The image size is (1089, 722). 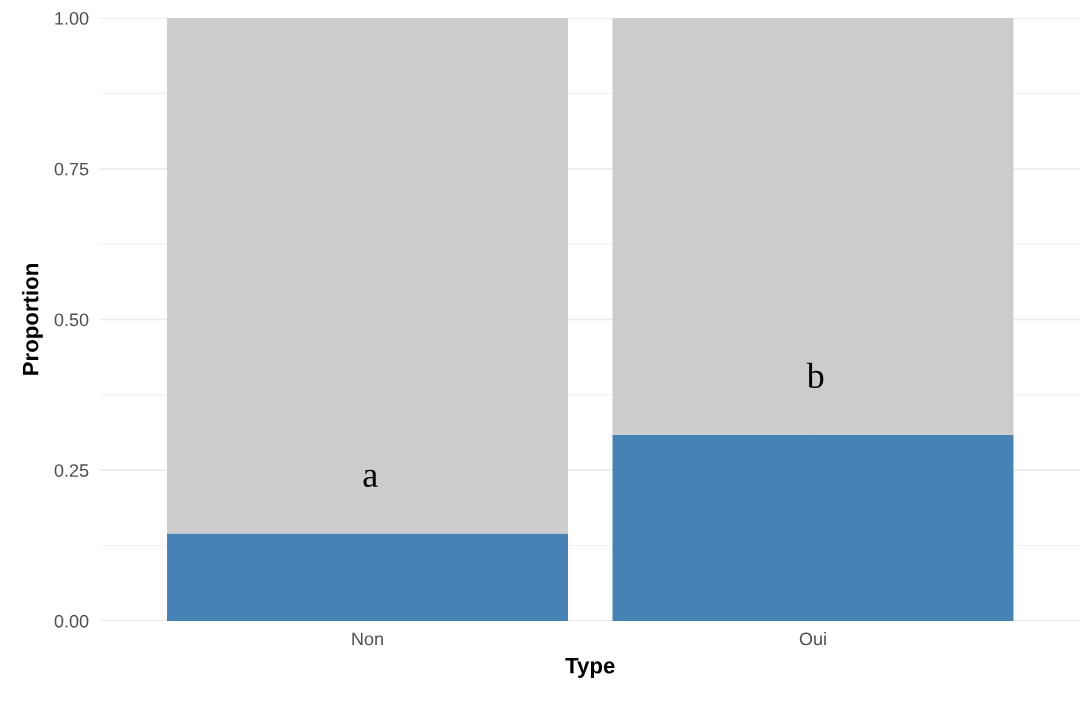 What do you see at coordinates (590, 668) in the screenshot?
I see `x-axis-title: Type` at bounding box center [590, 668].